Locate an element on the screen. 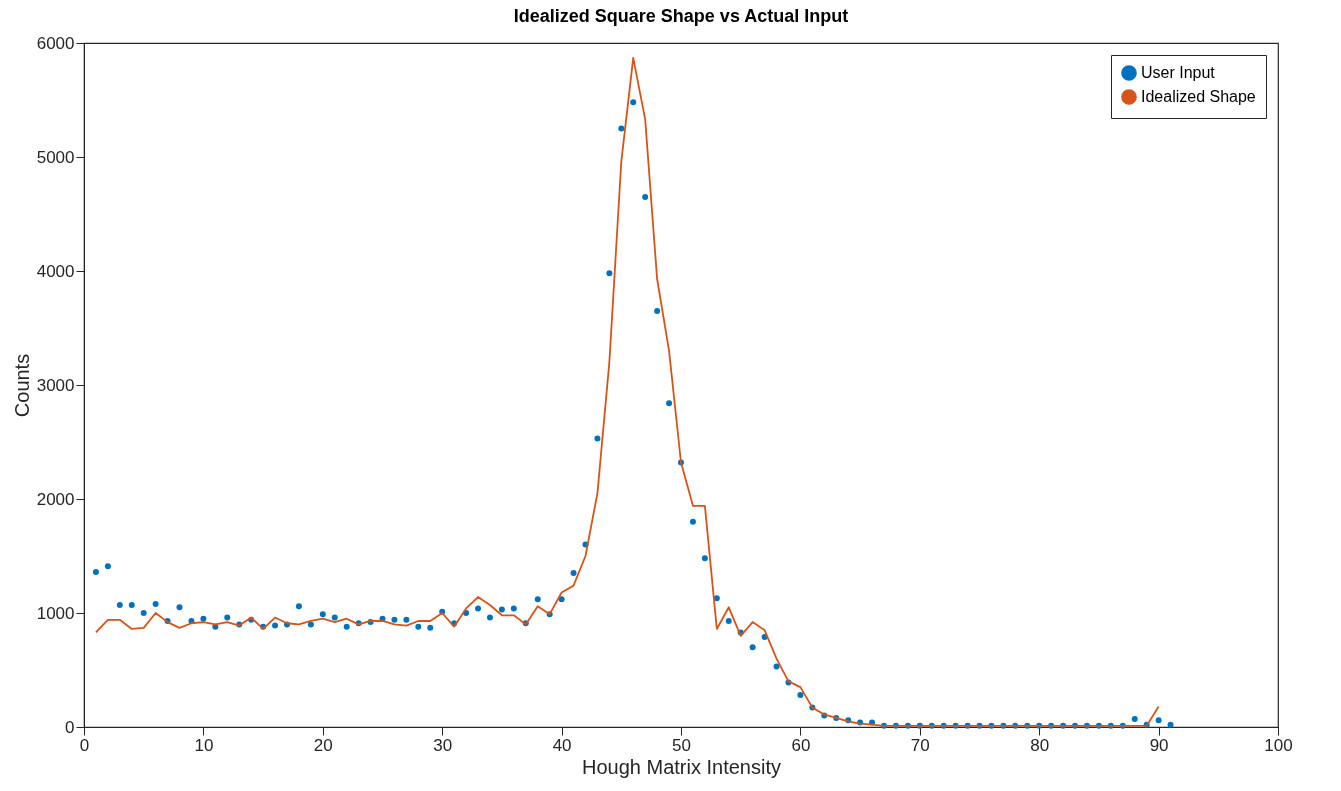 Image resolution: width=1341 pixels, height=791 pixels. legend-label: Idealized Shape is located at coordinates (1198, 96).